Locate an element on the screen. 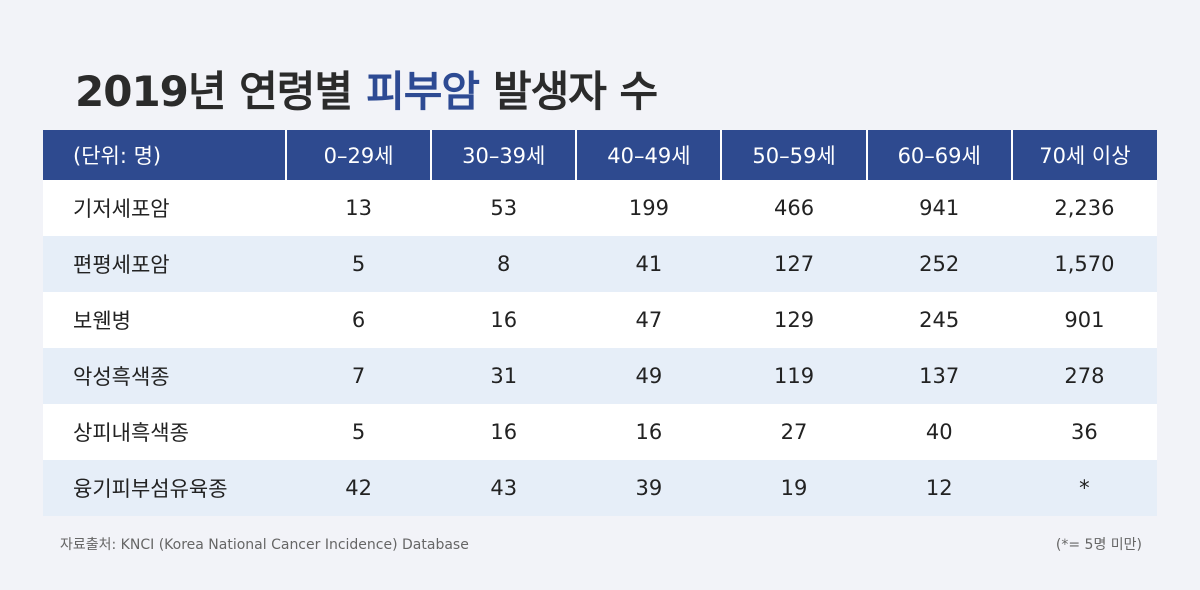 The image size is (1200, 590). cell: 47 is located at coordinates (649, 320).